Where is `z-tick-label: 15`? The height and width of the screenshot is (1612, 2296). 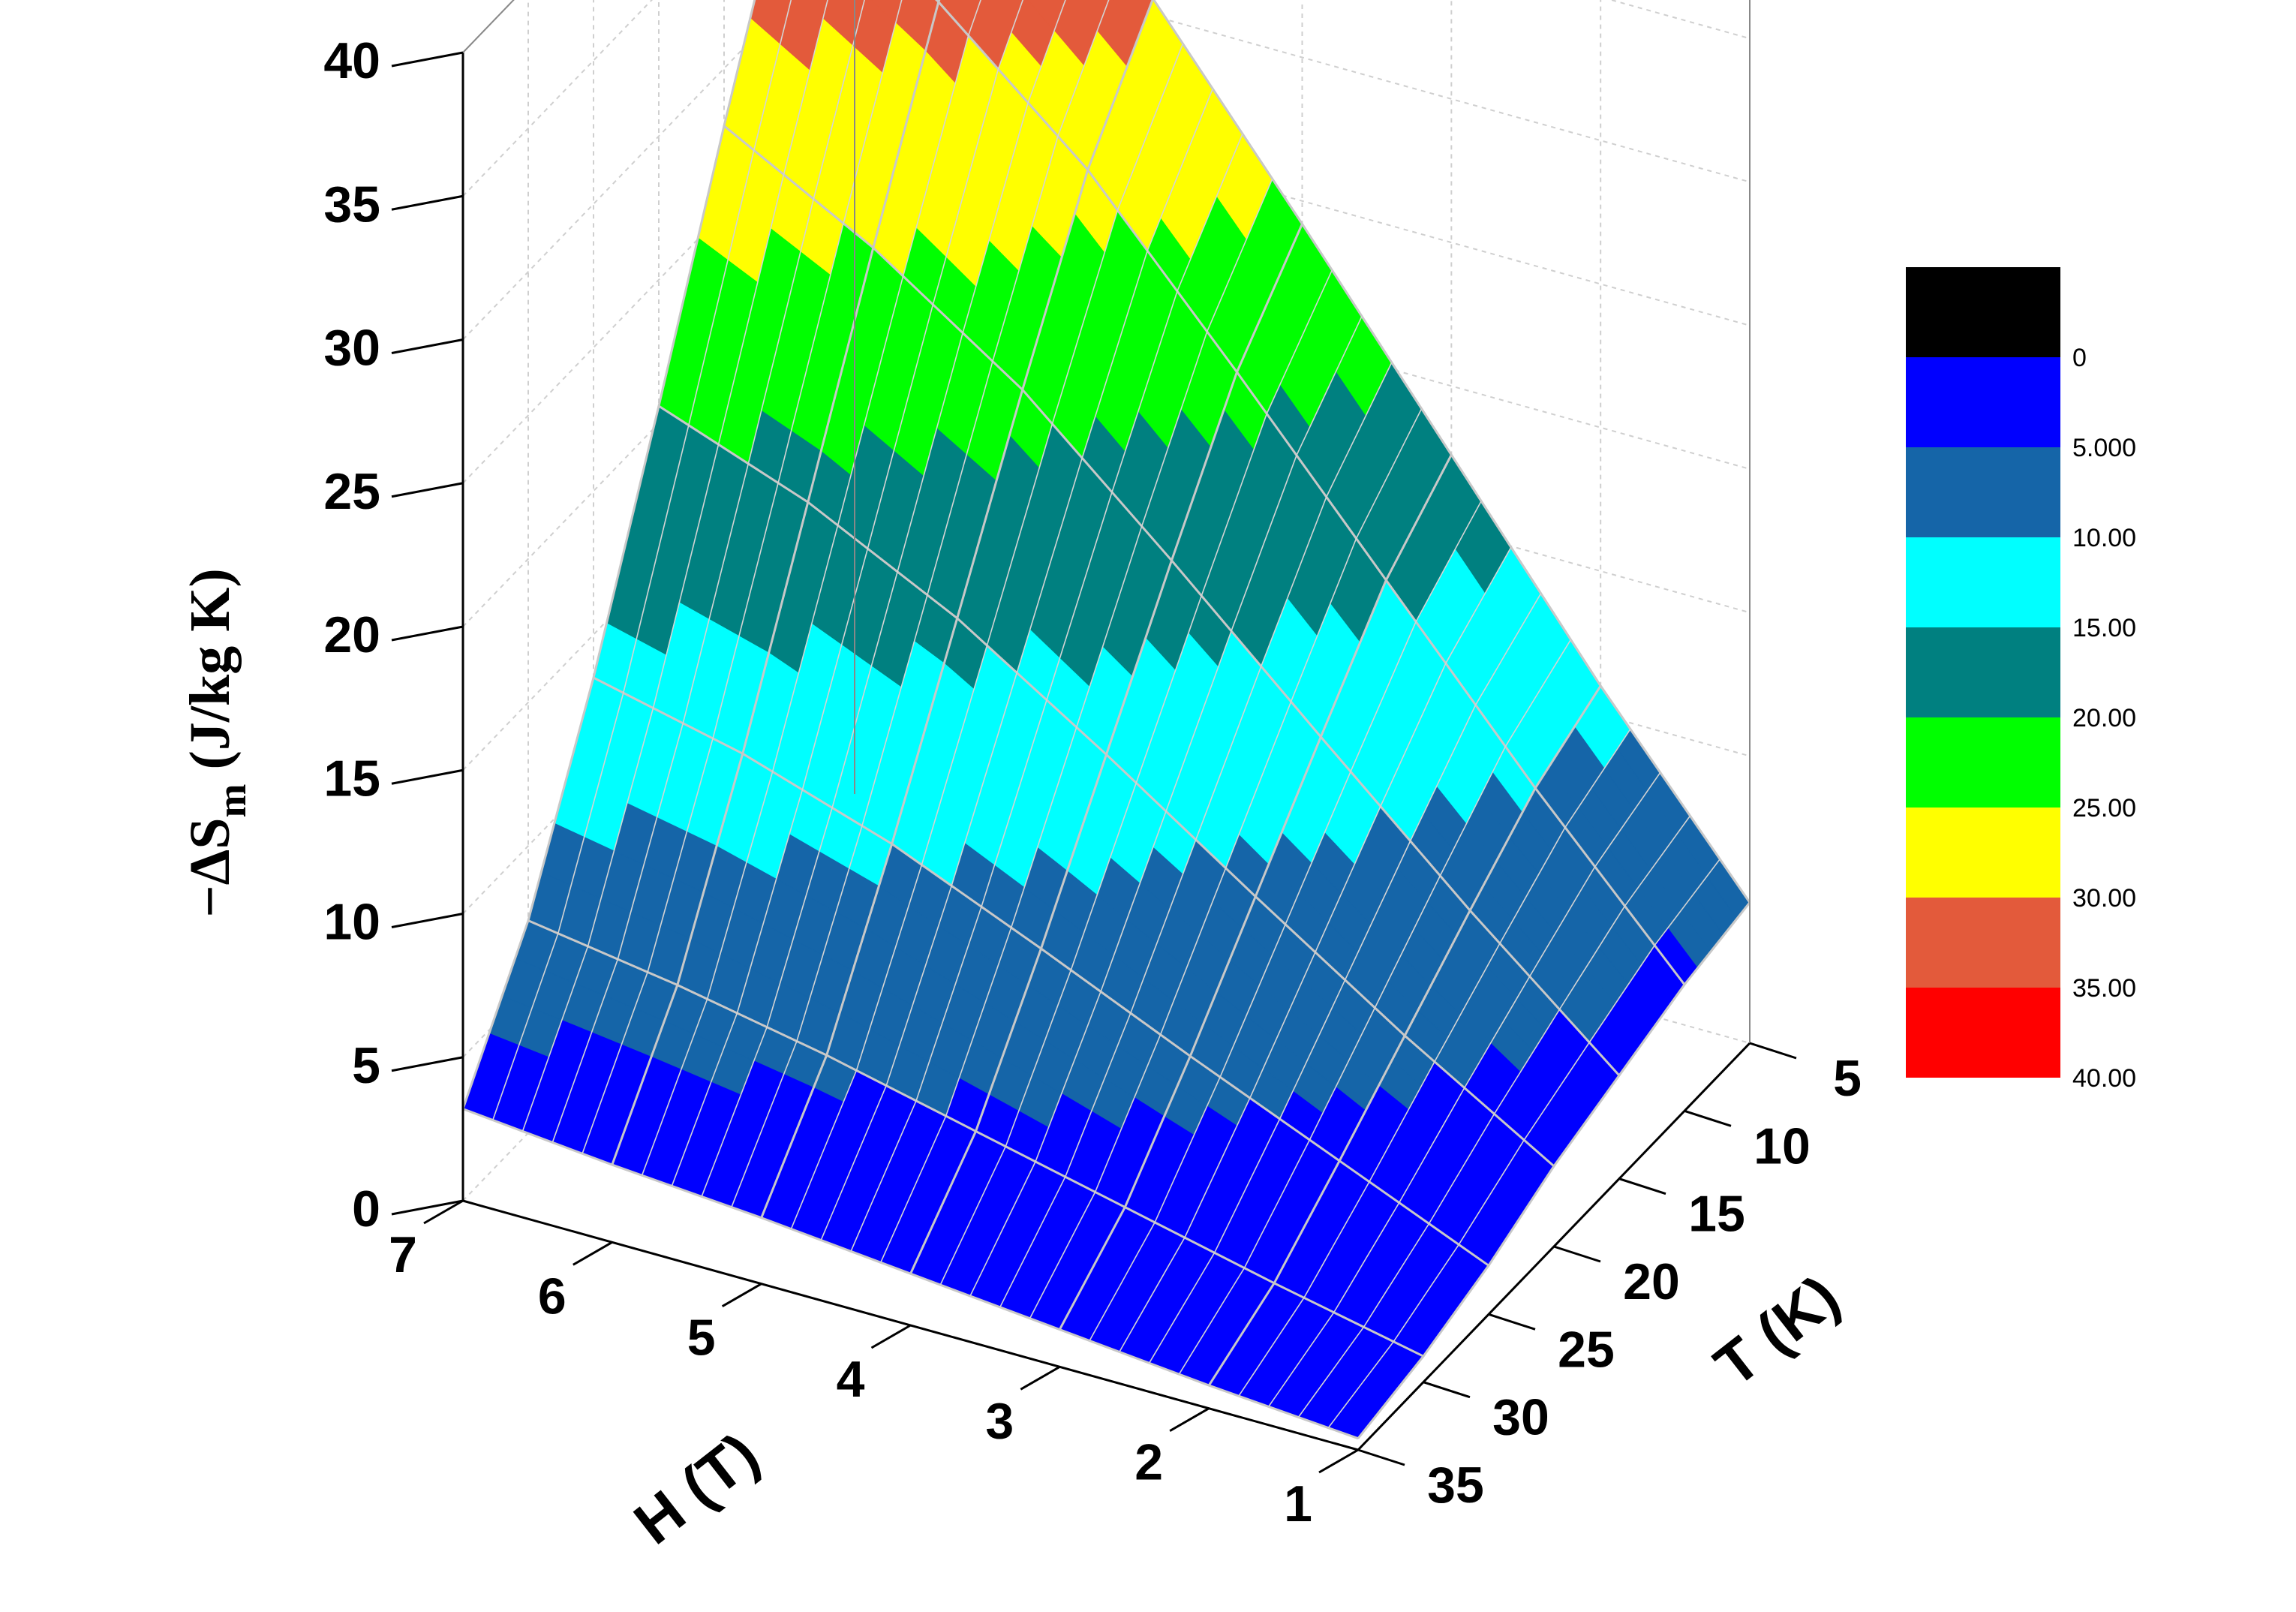 z-tick-label: 15 is located at coordinates (351, 779).